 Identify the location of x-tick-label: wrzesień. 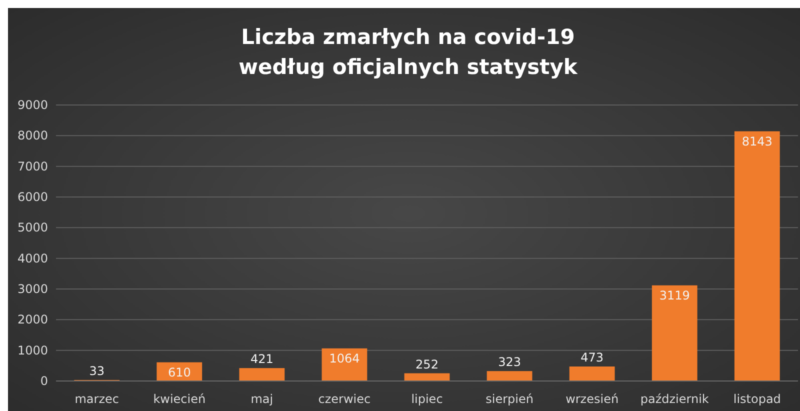
(592, 399).